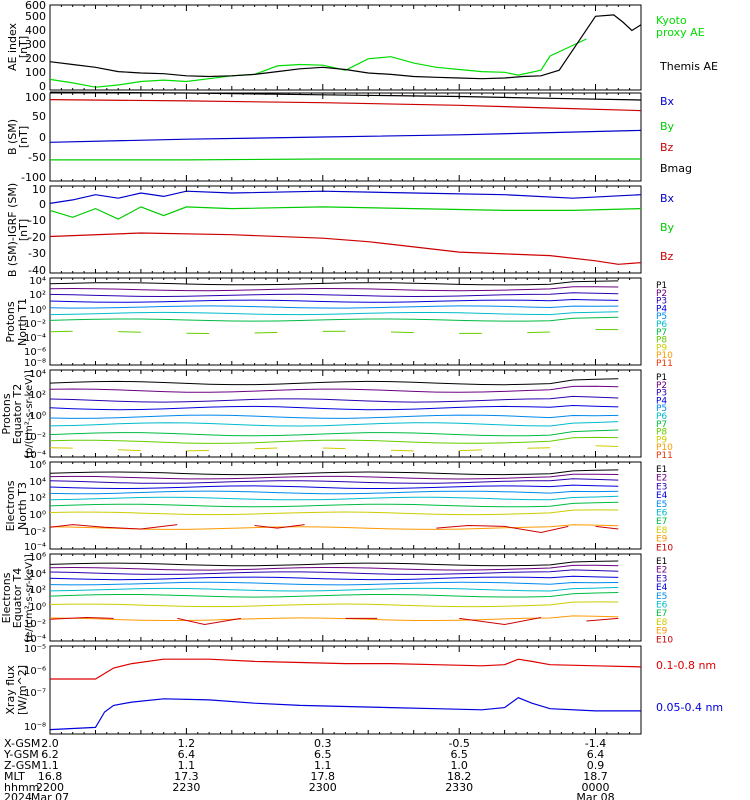 The height and width of the screenshot is (800, 750). Describe the element at coordinates (35, 693) in the screenshot. I see `xr-ytick-label: 10⁻⁷` at that location.